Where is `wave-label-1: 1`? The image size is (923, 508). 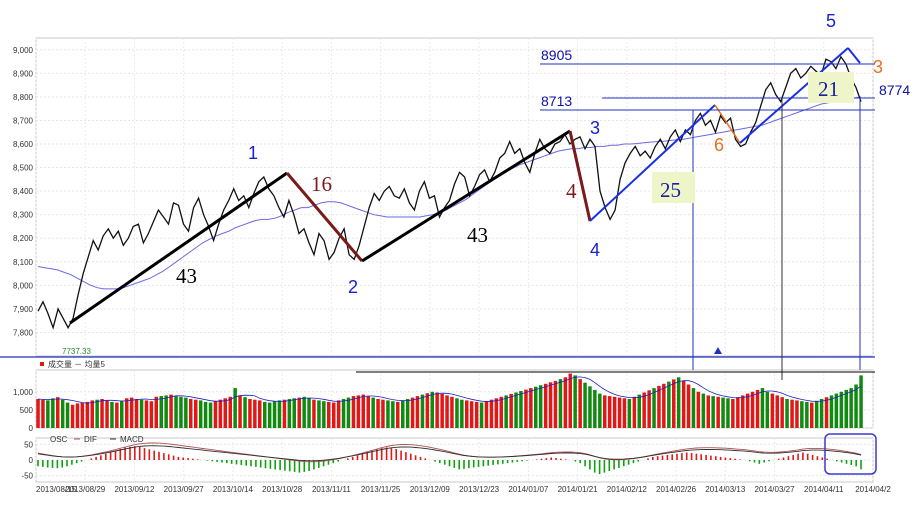 wave-label-1: 1 is located at coordinates (253, 153).